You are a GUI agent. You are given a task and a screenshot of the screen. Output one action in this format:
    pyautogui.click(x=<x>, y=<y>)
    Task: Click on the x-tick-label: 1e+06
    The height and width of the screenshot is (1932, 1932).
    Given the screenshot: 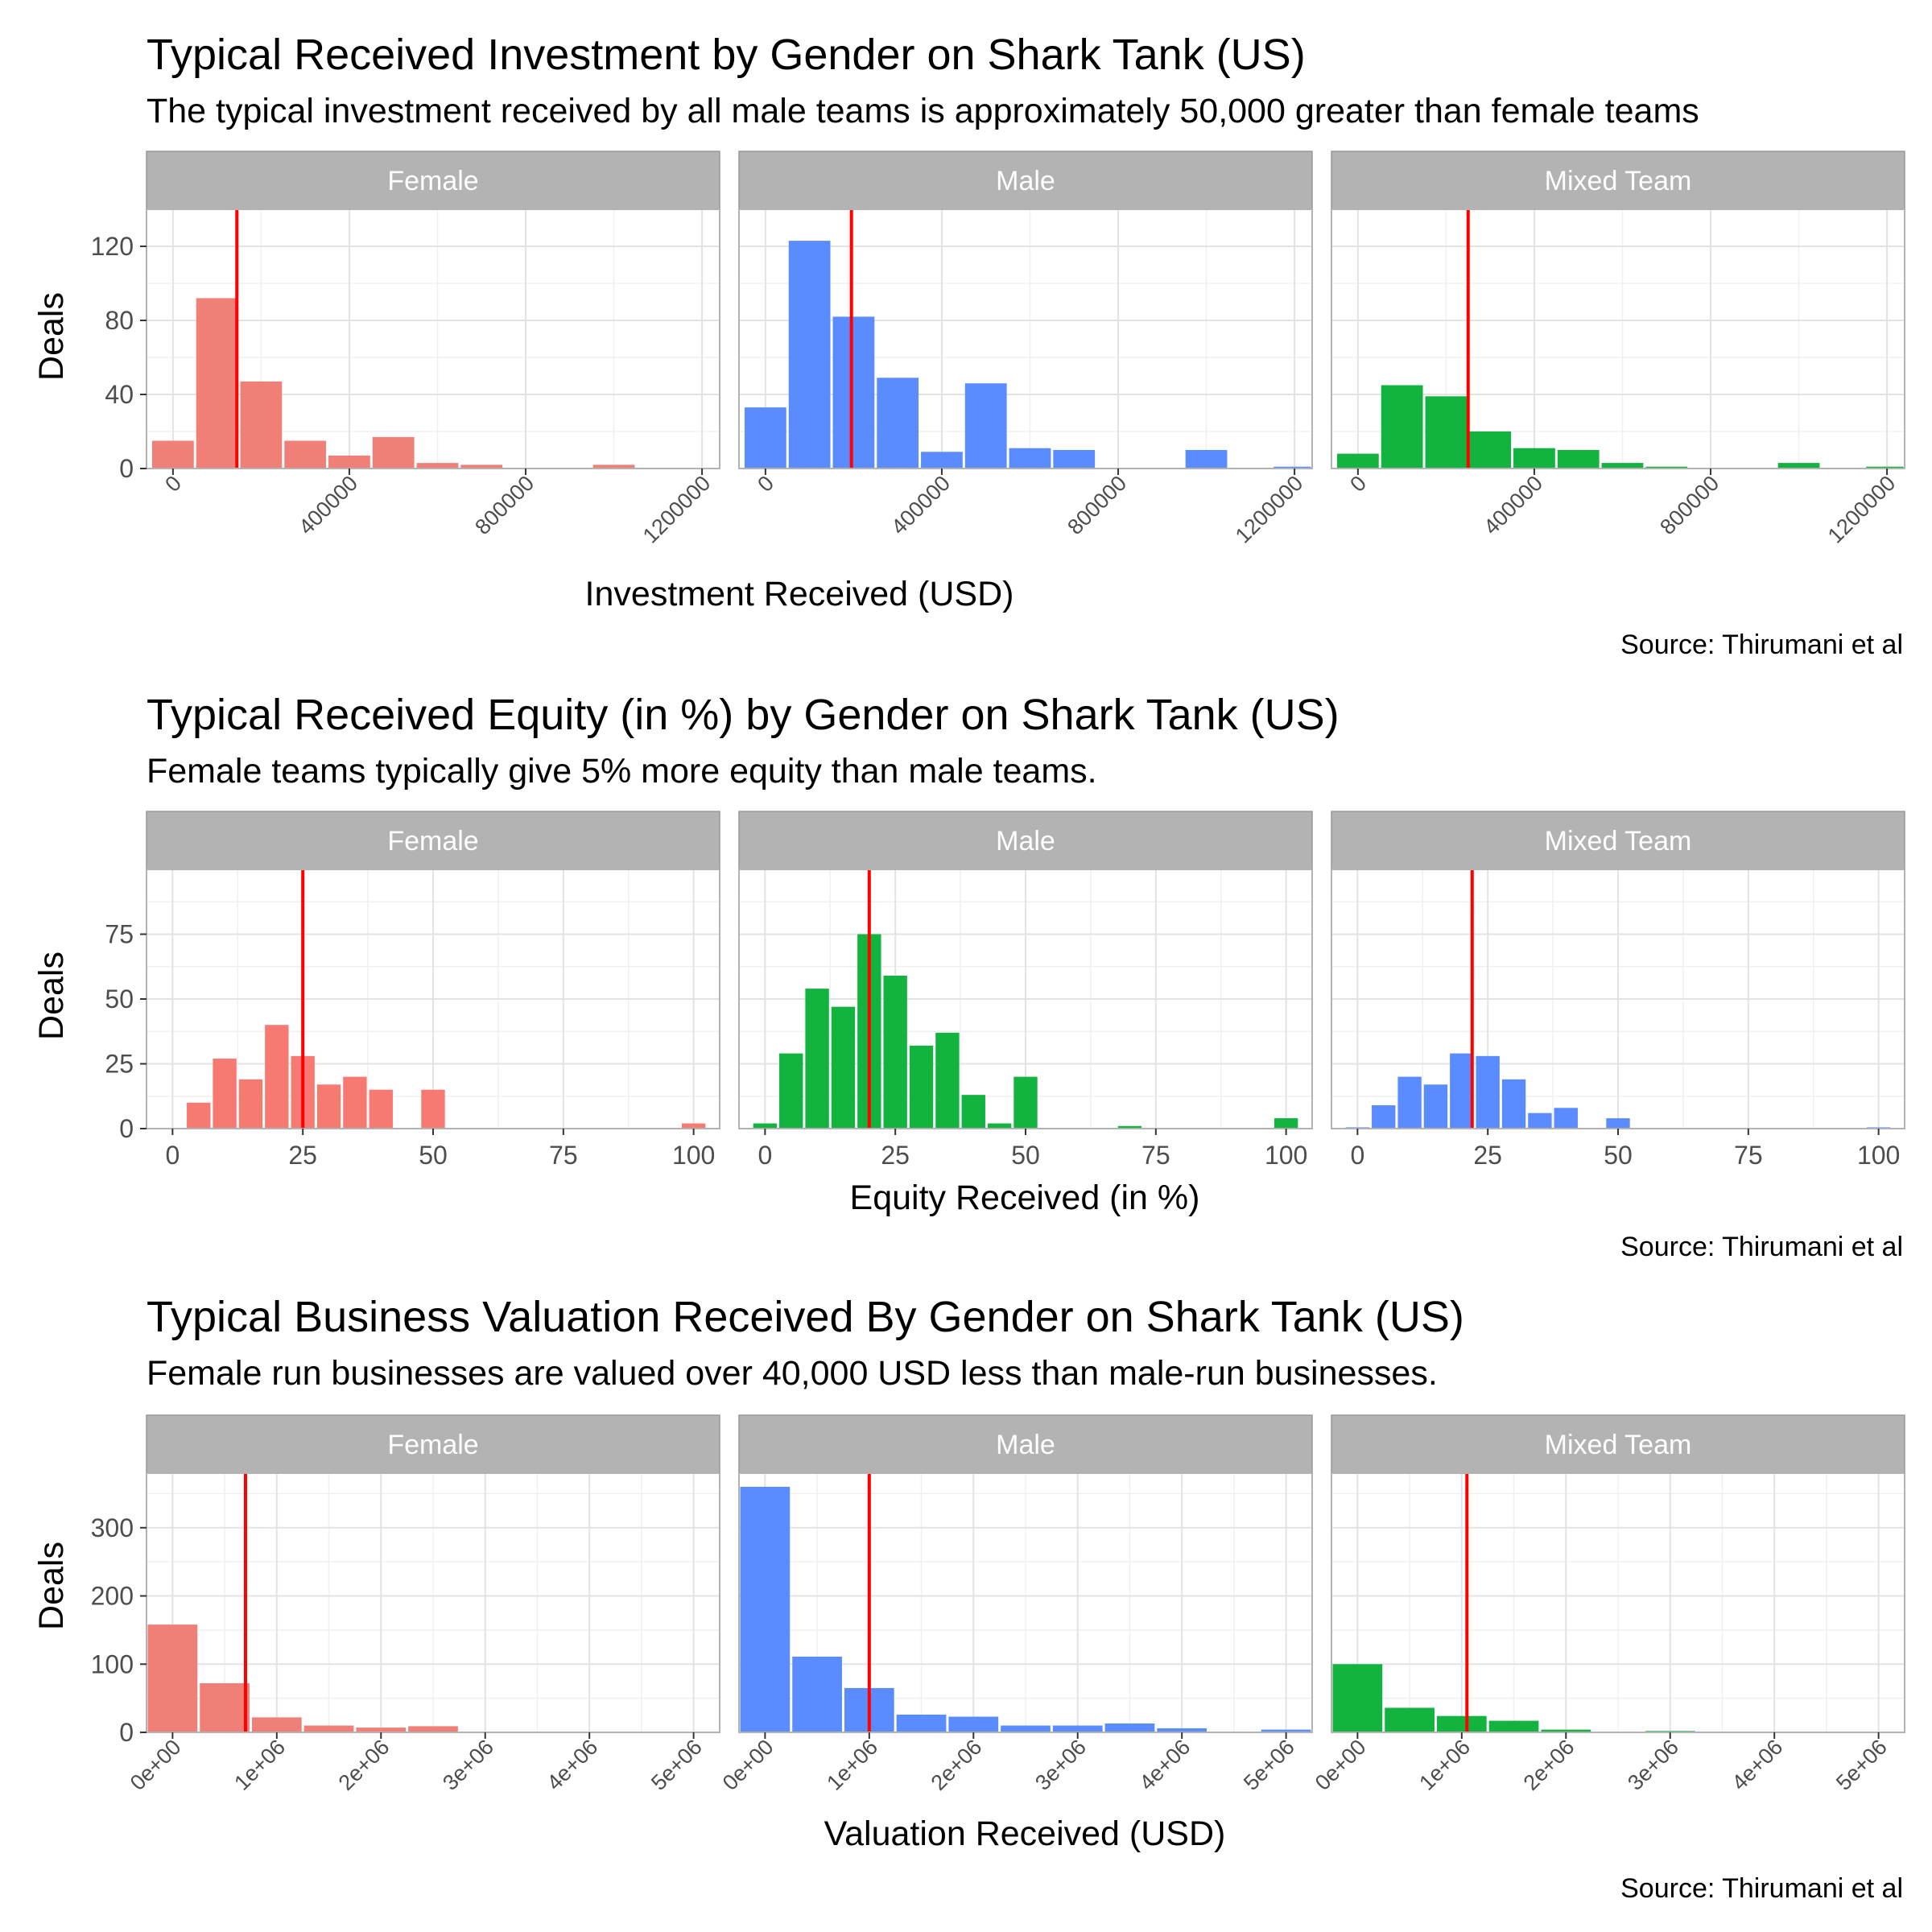 What is the action you would take?
    pyautogui.click(x=1444, y=1765)
    